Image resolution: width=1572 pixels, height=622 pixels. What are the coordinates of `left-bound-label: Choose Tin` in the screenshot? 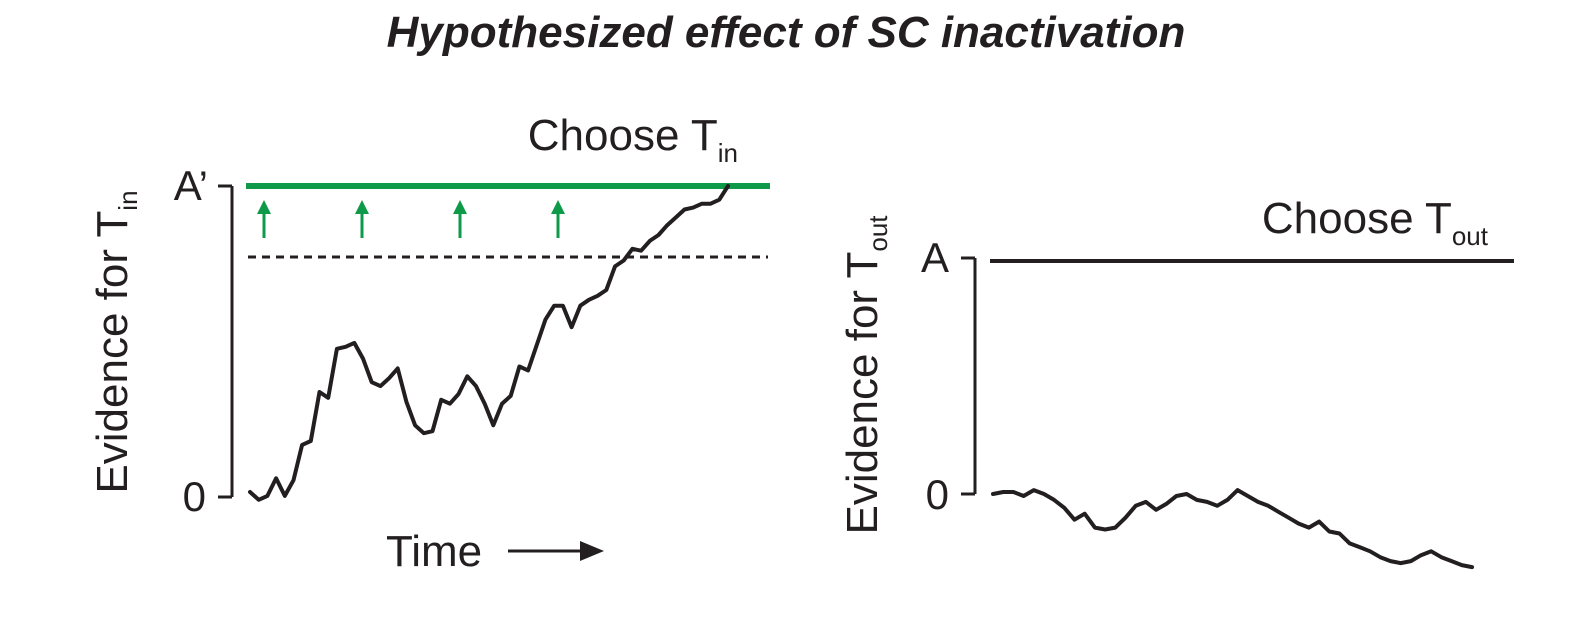 It's located at (633, 139).